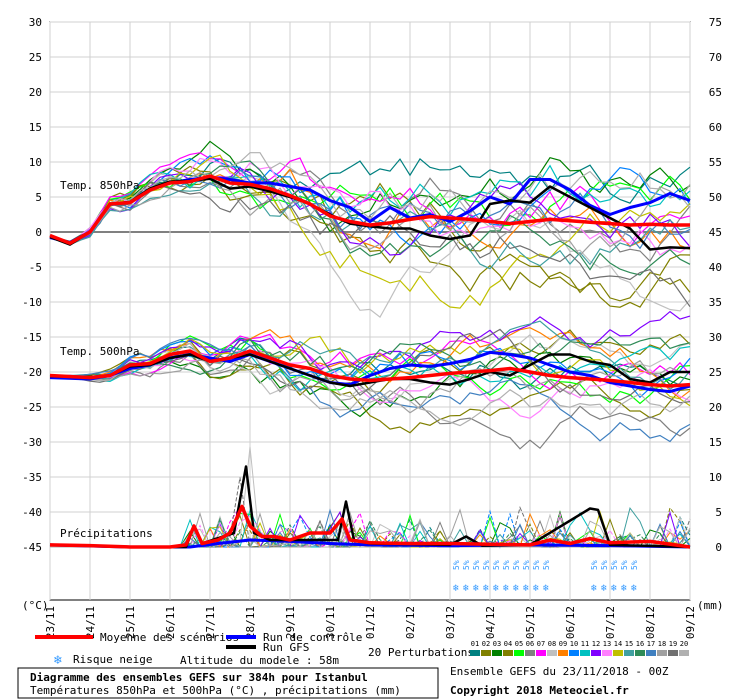 The width and height of the screenshot is (740, 700). What do you see at coordinates (486, 644) in the screenshot?
I see `perturbation-id: 02` at bounding box center [486, 644].